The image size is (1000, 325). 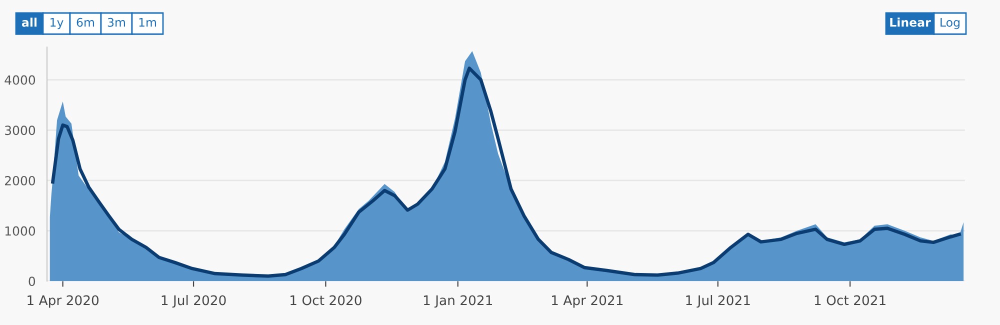 I want to click on x-tick-label: 1 Jul 2021, so click(x=718, y=301).